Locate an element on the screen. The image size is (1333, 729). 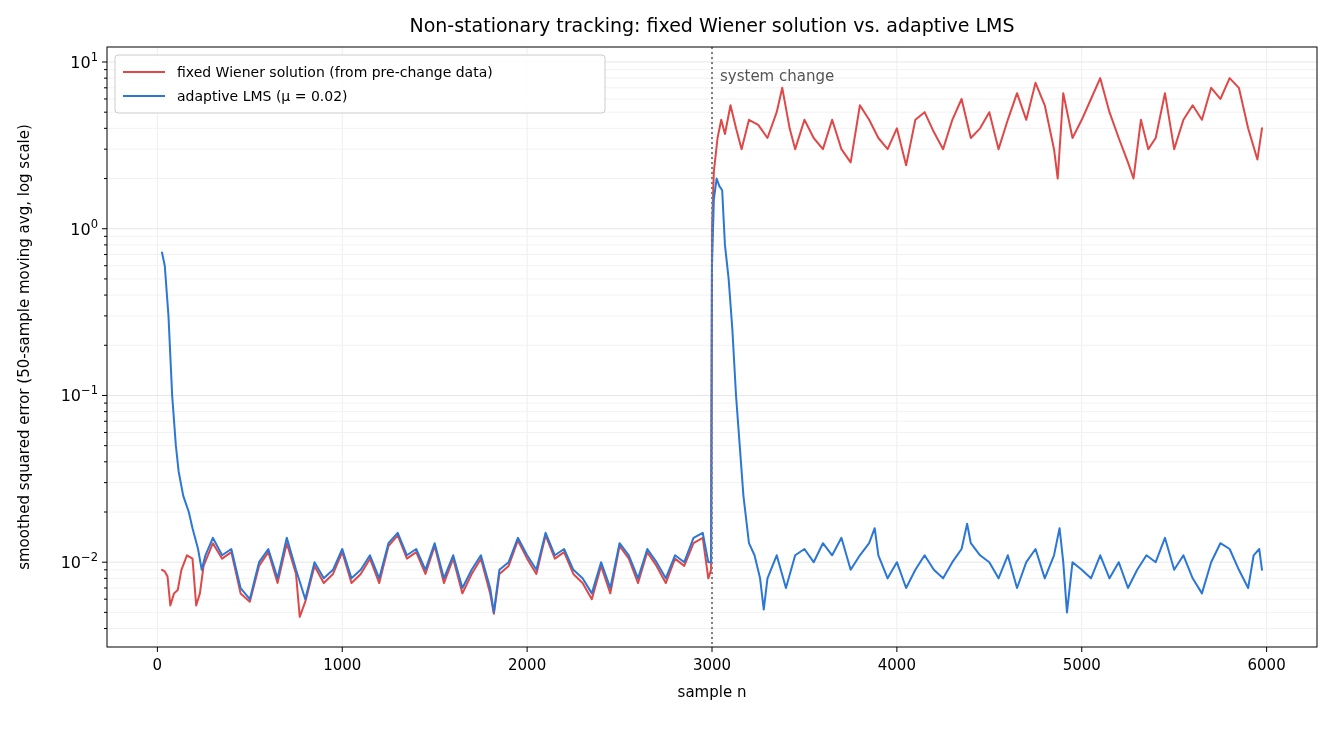
y-tick-label: 10$^{0}$ is located at coordinates (84, 227).